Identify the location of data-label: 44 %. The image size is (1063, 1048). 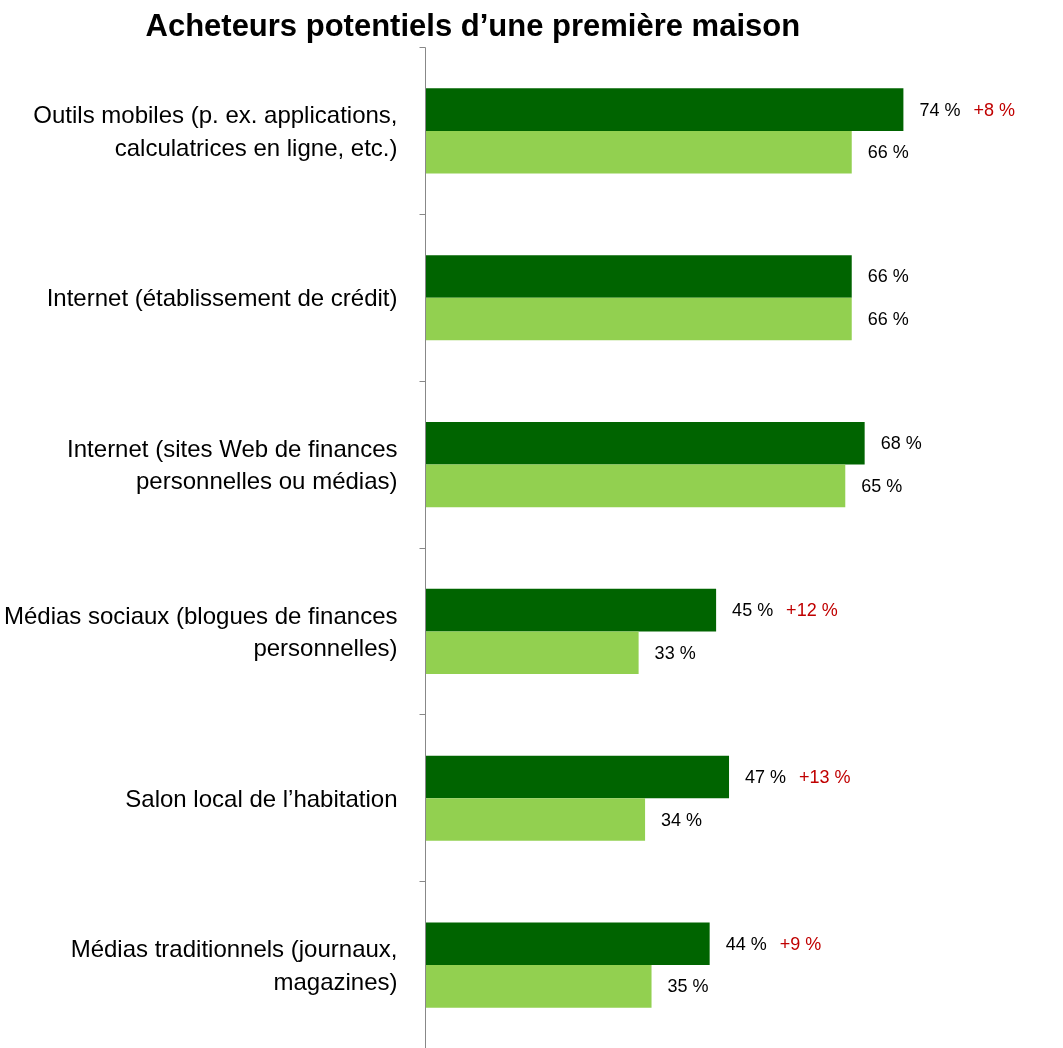
(746, 943).